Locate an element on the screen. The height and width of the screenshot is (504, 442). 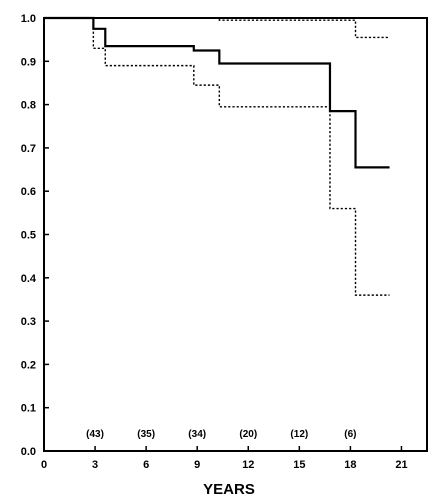
x-axis-title: YEARS is located at coordinates (229, 489).